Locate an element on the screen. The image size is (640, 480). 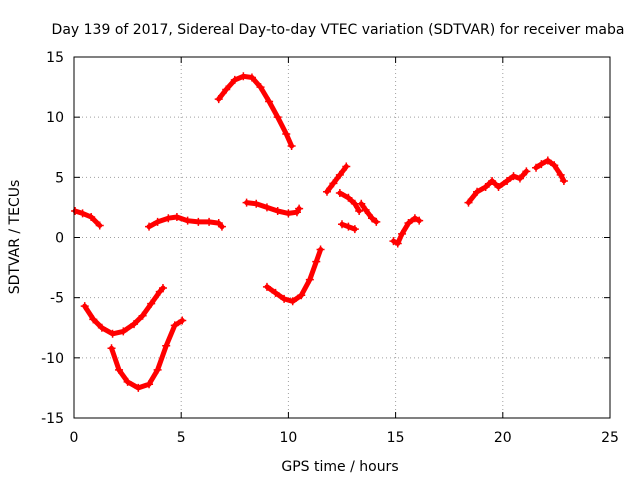
x-tick-label: 15 is located at coordinates (396, 438).